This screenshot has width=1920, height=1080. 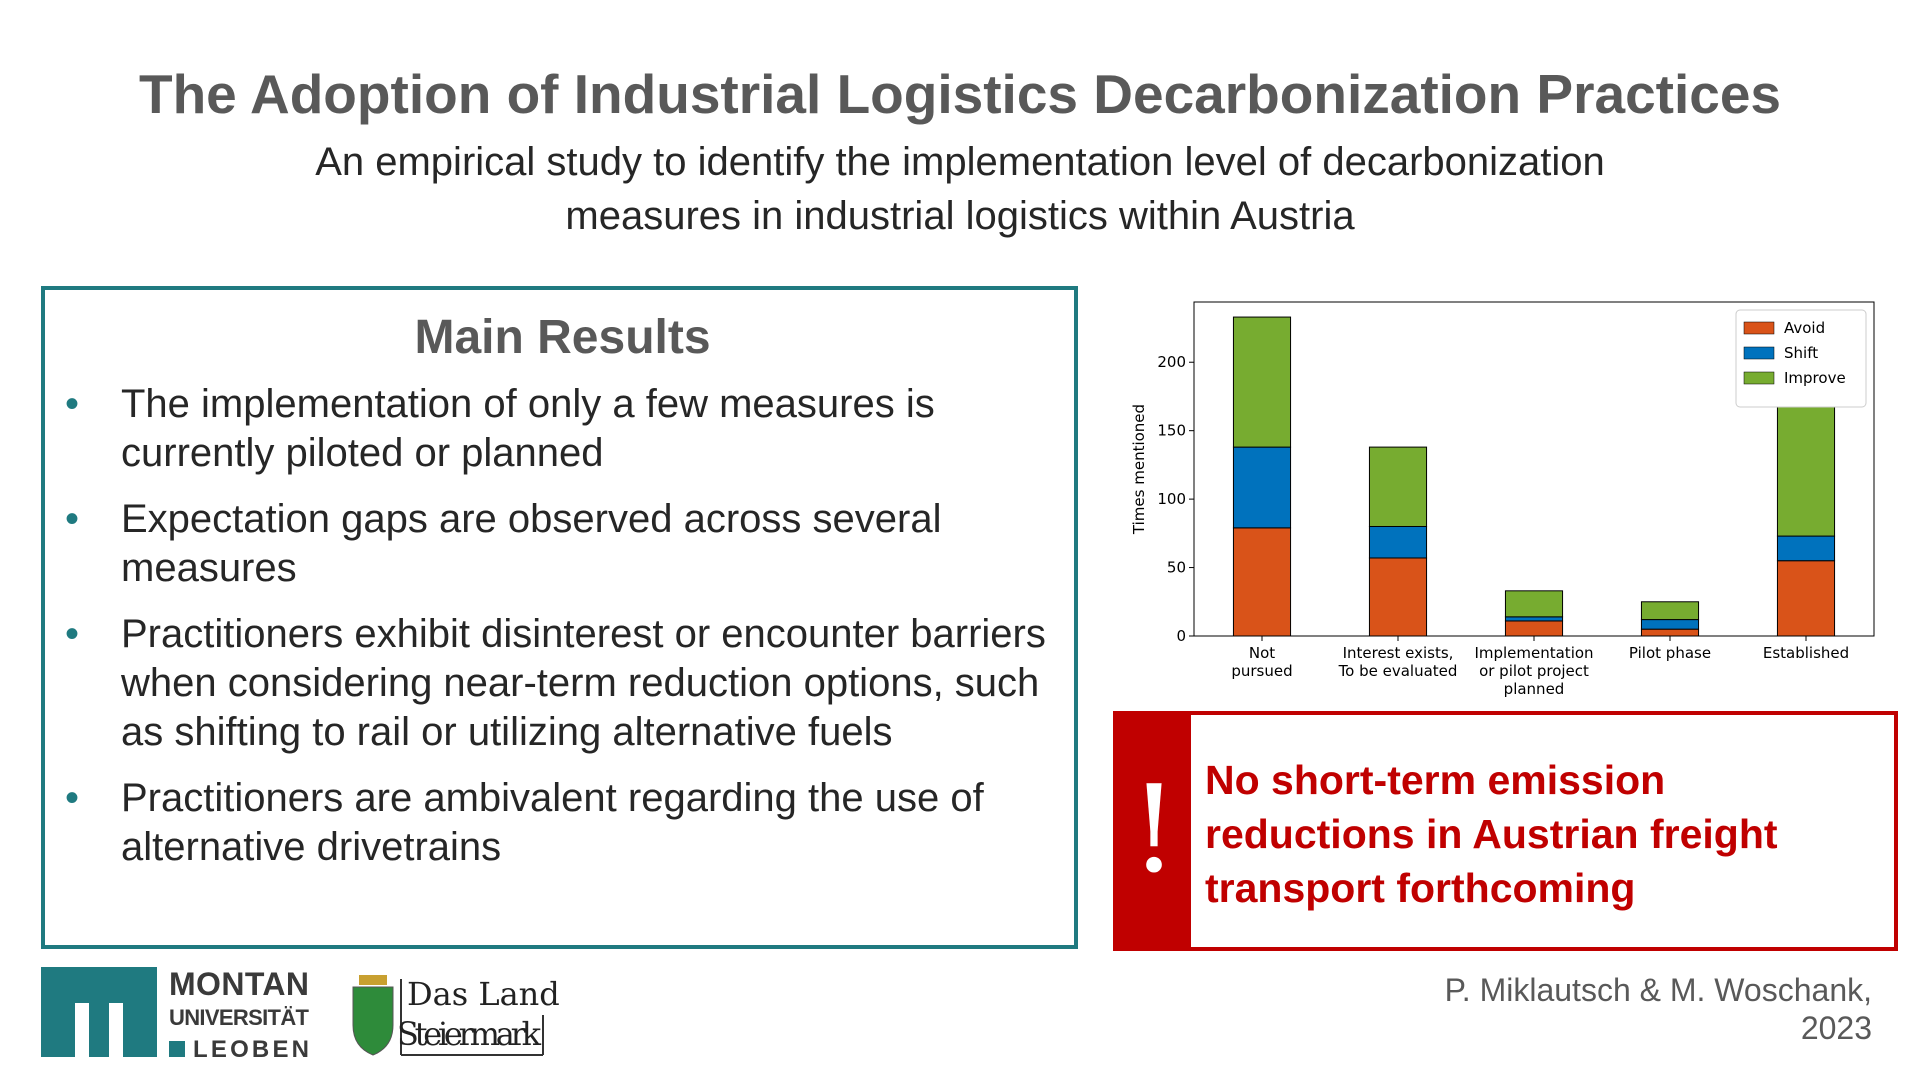 I want to click on x-tick-label: To be evaluated, so click(x=1398, y=671).